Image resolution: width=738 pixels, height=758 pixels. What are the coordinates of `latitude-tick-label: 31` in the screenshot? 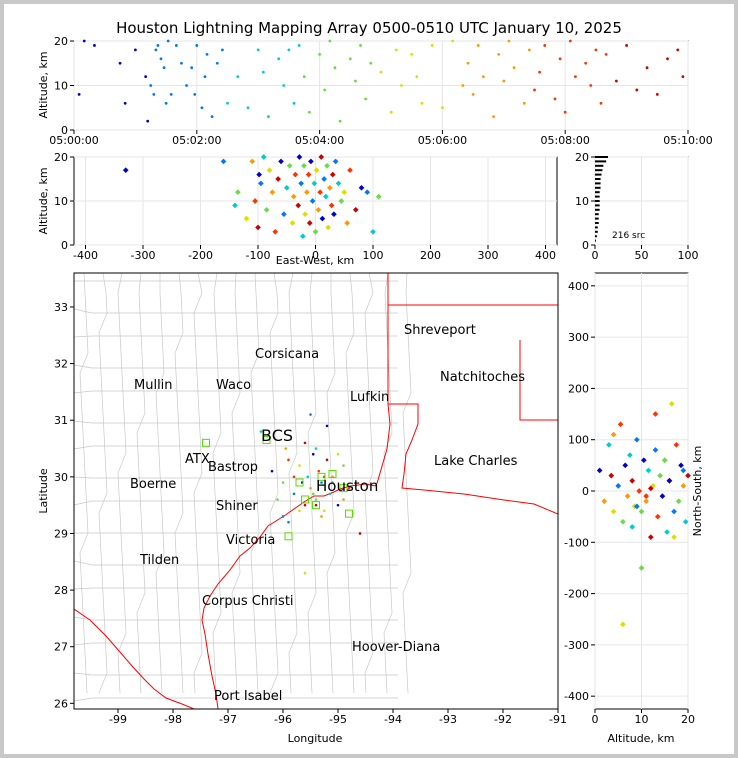 It's located at (61, 420).